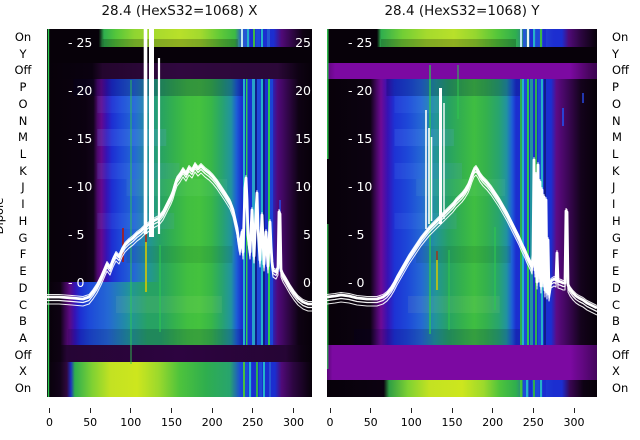 This screenshot has width=640, height=440. I want to click on row-label-k: K, so click(616, 170).